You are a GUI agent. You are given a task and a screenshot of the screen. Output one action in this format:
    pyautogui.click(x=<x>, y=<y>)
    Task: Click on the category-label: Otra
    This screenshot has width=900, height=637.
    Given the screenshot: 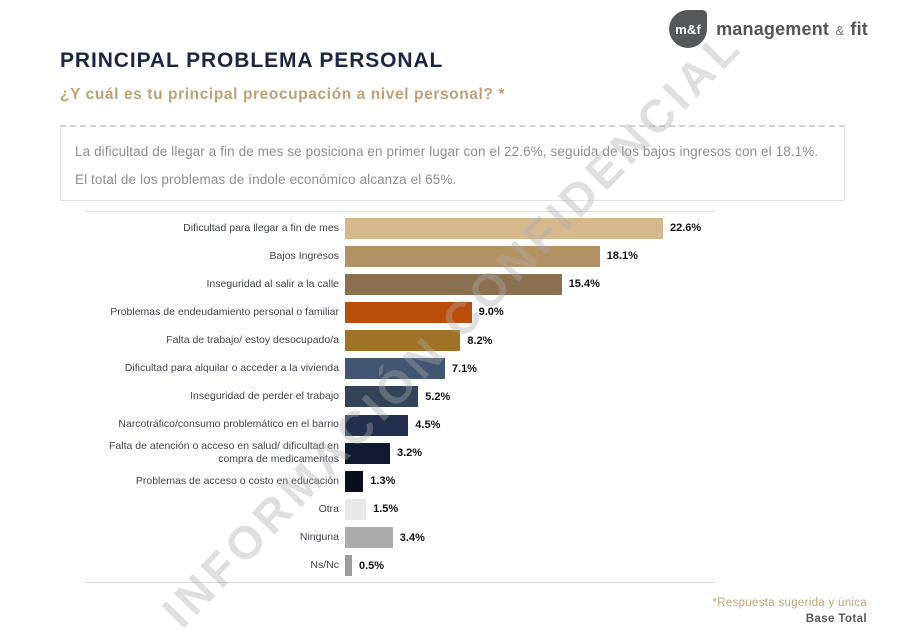 What is the action you would take?
    pyautogui.click(x=328, y=508)
    